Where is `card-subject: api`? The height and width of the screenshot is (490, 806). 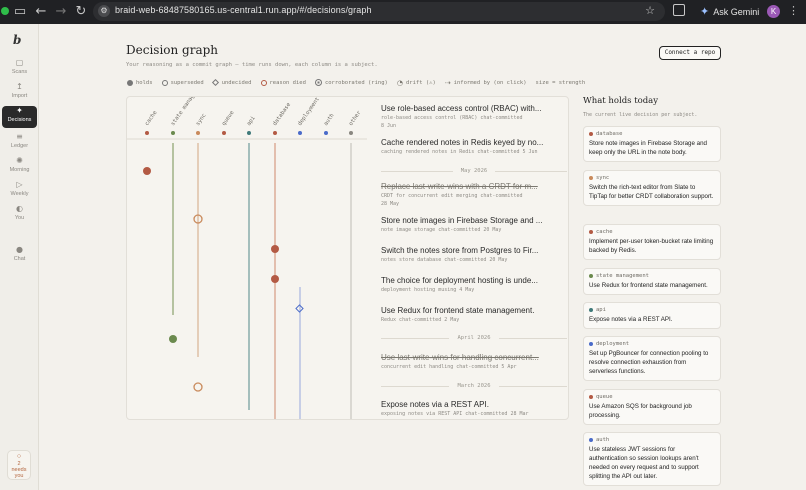 card-subject: api is located at coordinates (601, 310).